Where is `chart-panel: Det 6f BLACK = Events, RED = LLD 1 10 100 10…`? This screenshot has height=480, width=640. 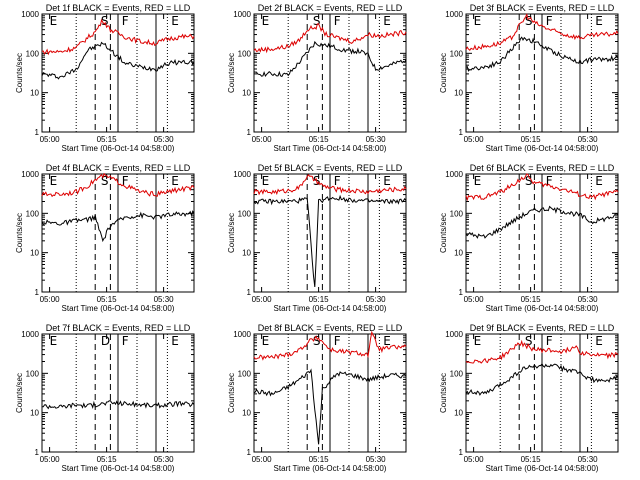
chart-panel: Det 6f BLACK = Events, RED = LLD 1 10 100 10… is located at coordinates (529, 238).